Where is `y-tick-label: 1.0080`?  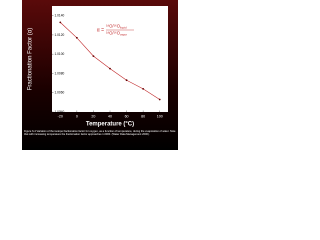
y-tick-label: 1.0080 is located at coordinates (60, 73).